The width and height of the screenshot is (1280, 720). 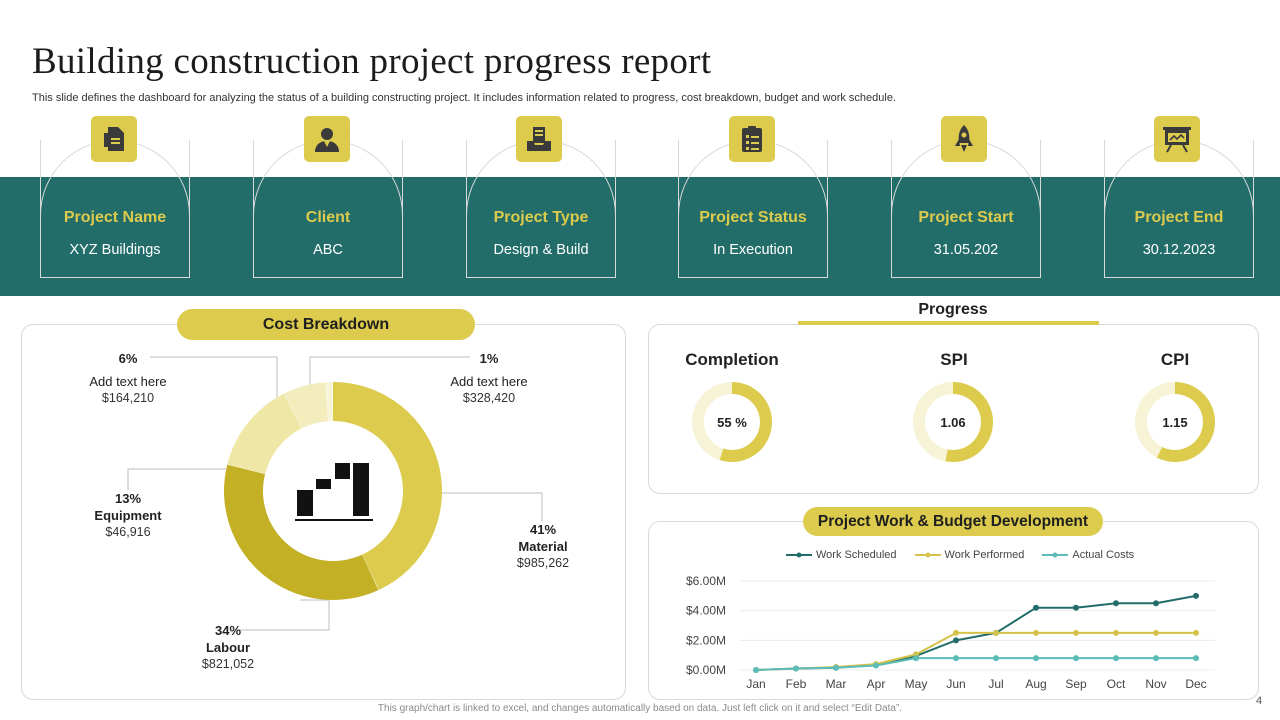 What do you see at coordinates (543, 529) in the screenshot?
I see `slice-pct: 41%` at bounding box center [543, 529].